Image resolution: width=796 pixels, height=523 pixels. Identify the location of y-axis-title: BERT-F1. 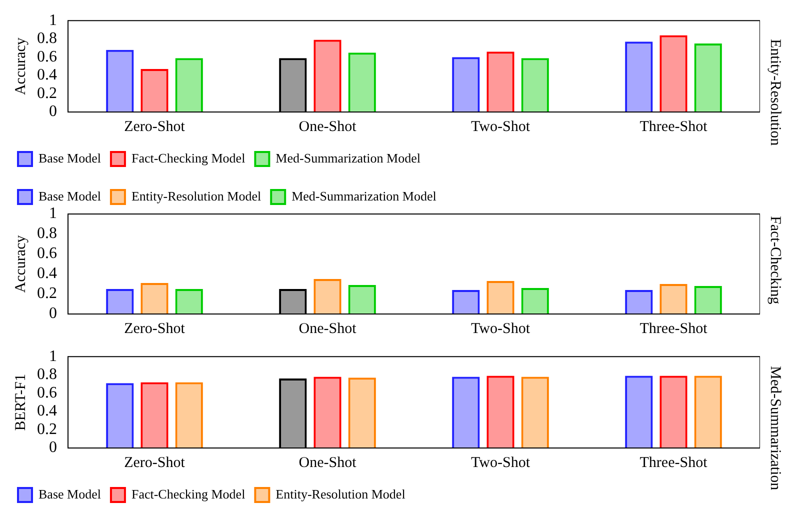
(20, 402).